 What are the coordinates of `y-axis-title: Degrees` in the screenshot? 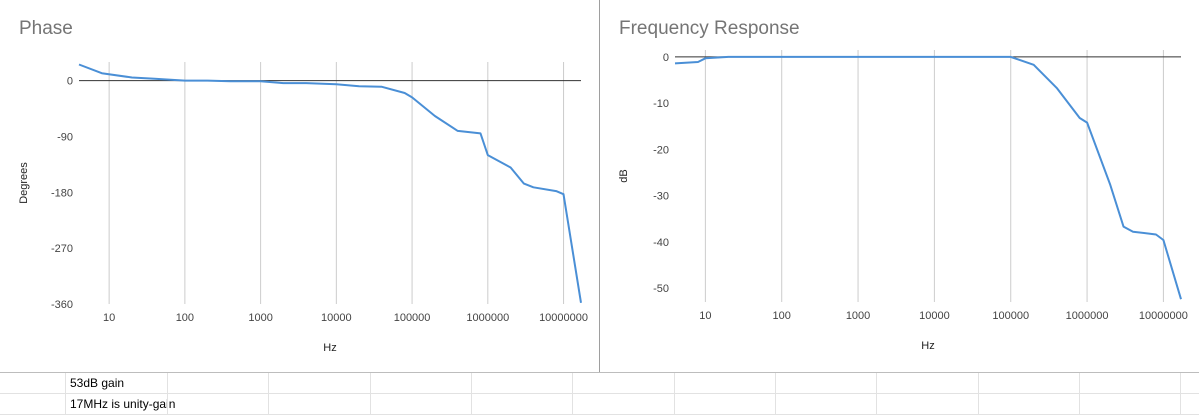 It's located at (24, 183).